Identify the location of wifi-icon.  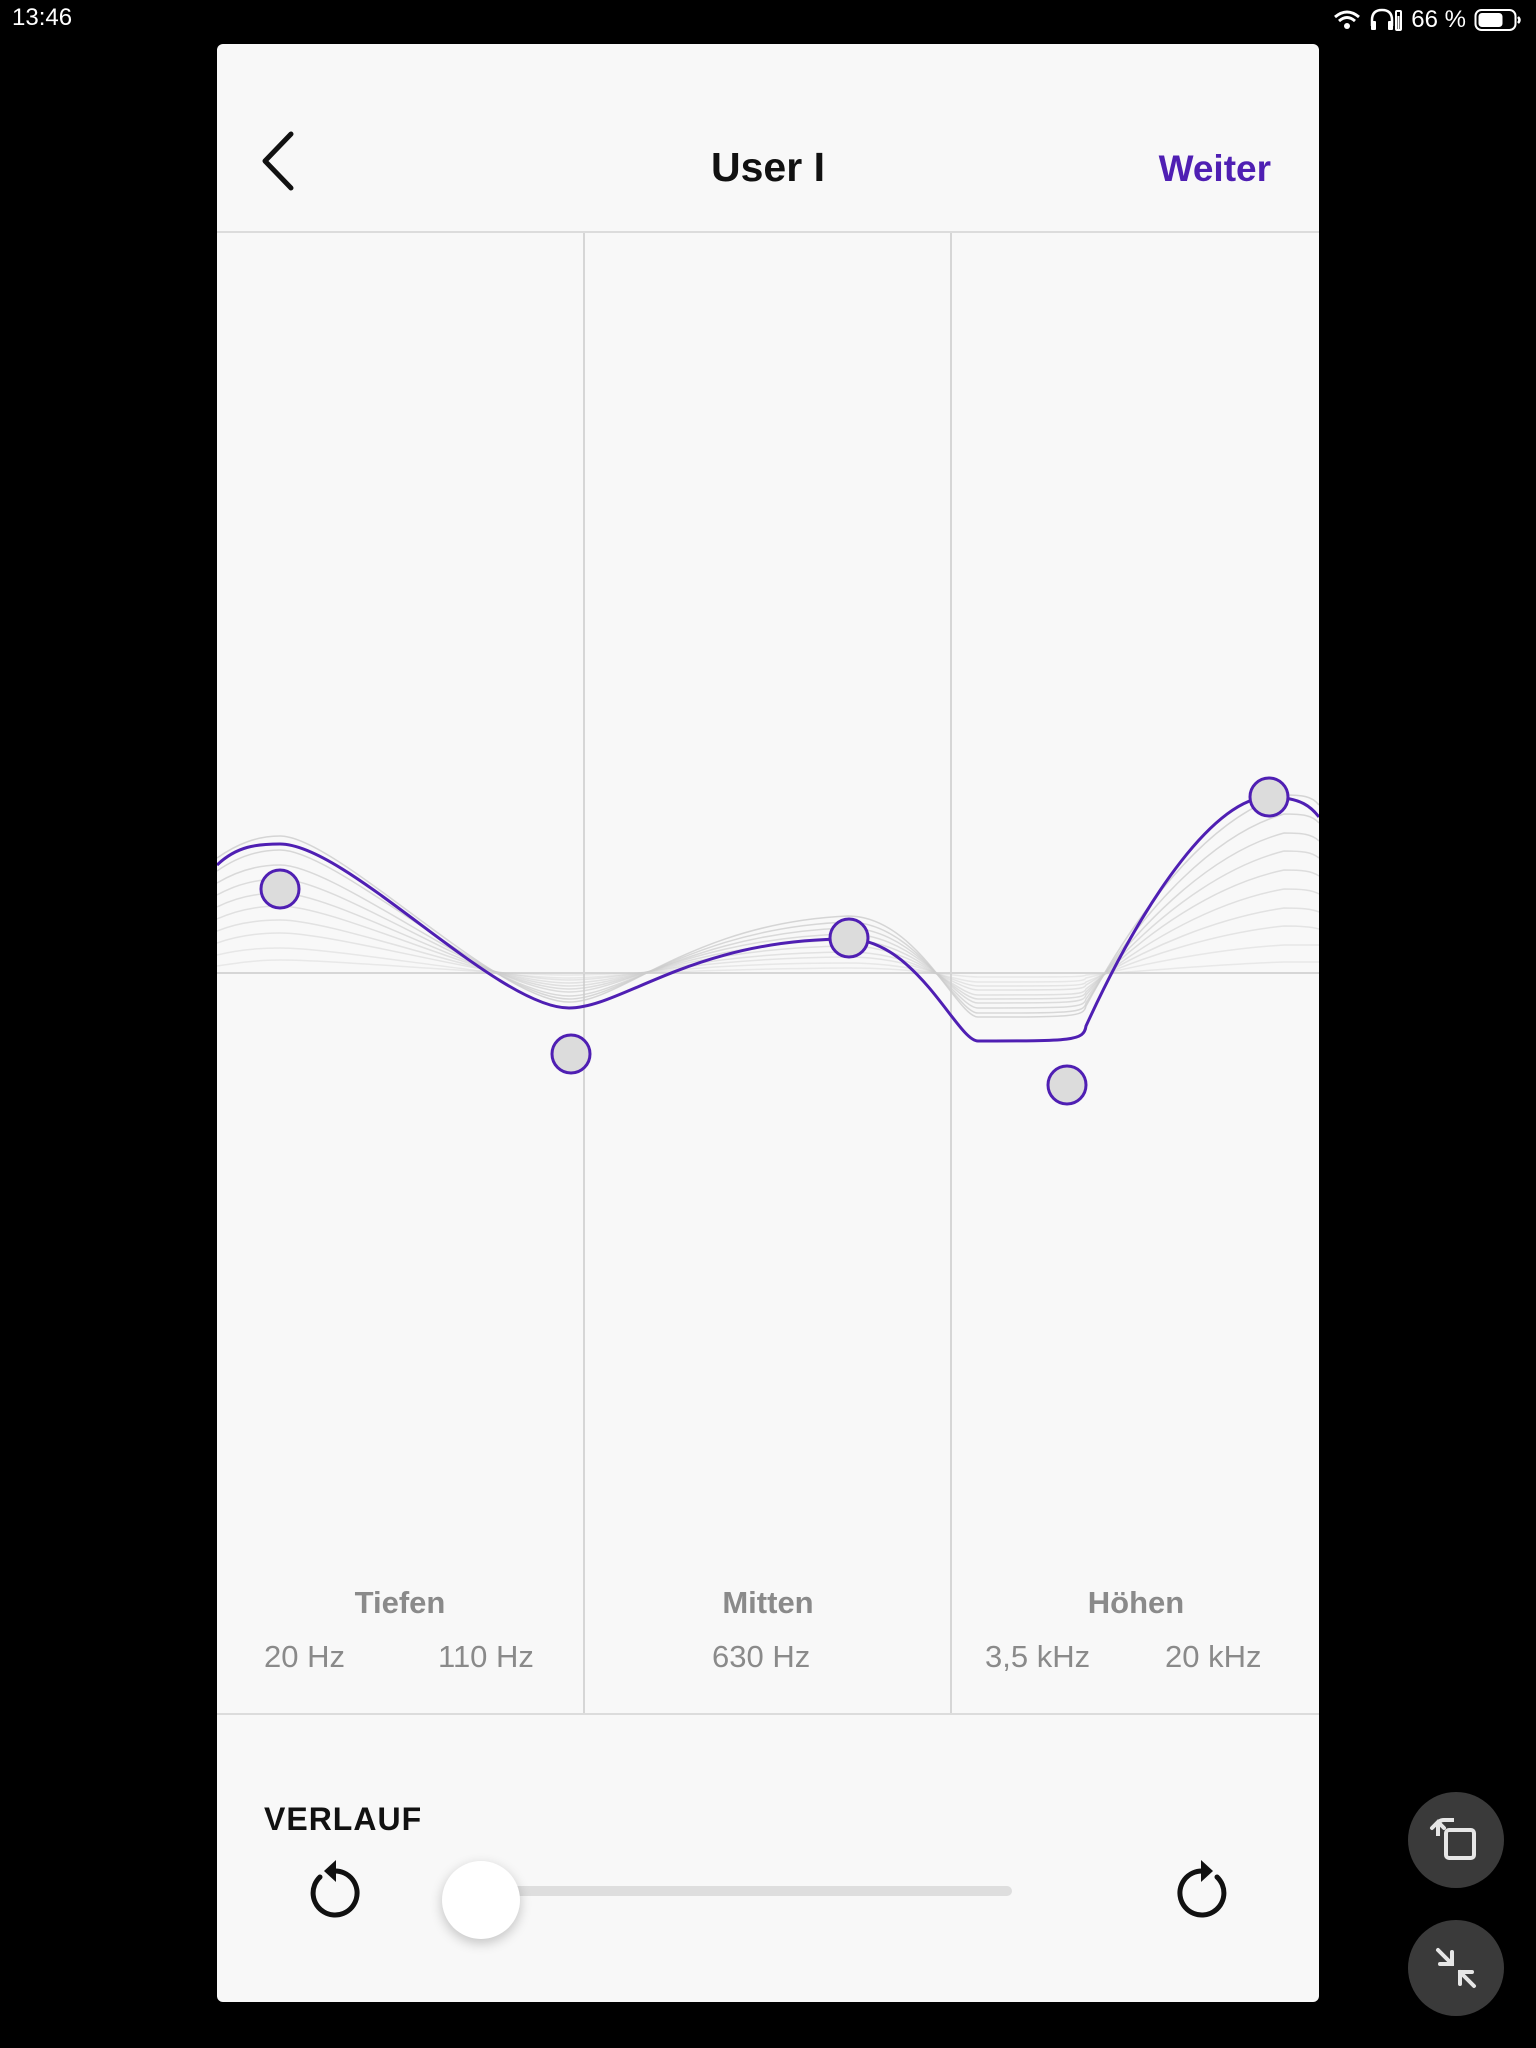
(1347, 19).